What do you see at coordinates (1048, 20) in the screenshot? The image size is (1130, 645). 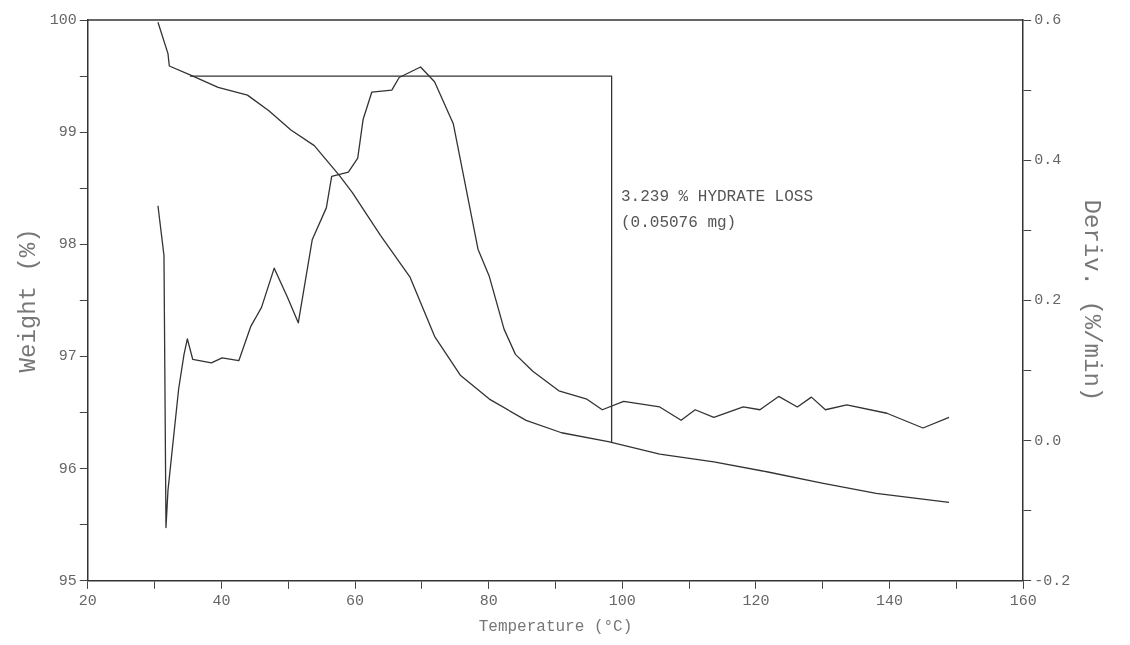 I see `y2-tick-label: 0.6` at bounding box center [1048, 20].